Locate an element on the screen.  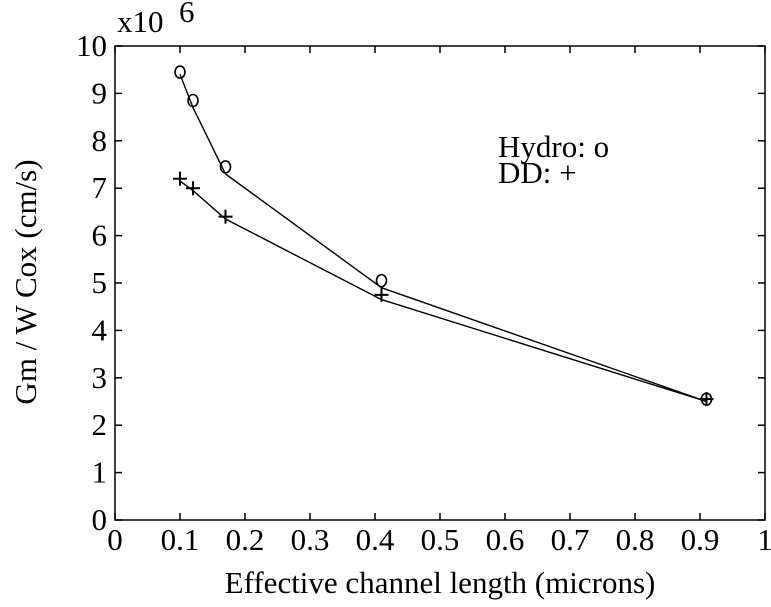
x-tick-label: 0.6 is located at coordinates (505, 539).